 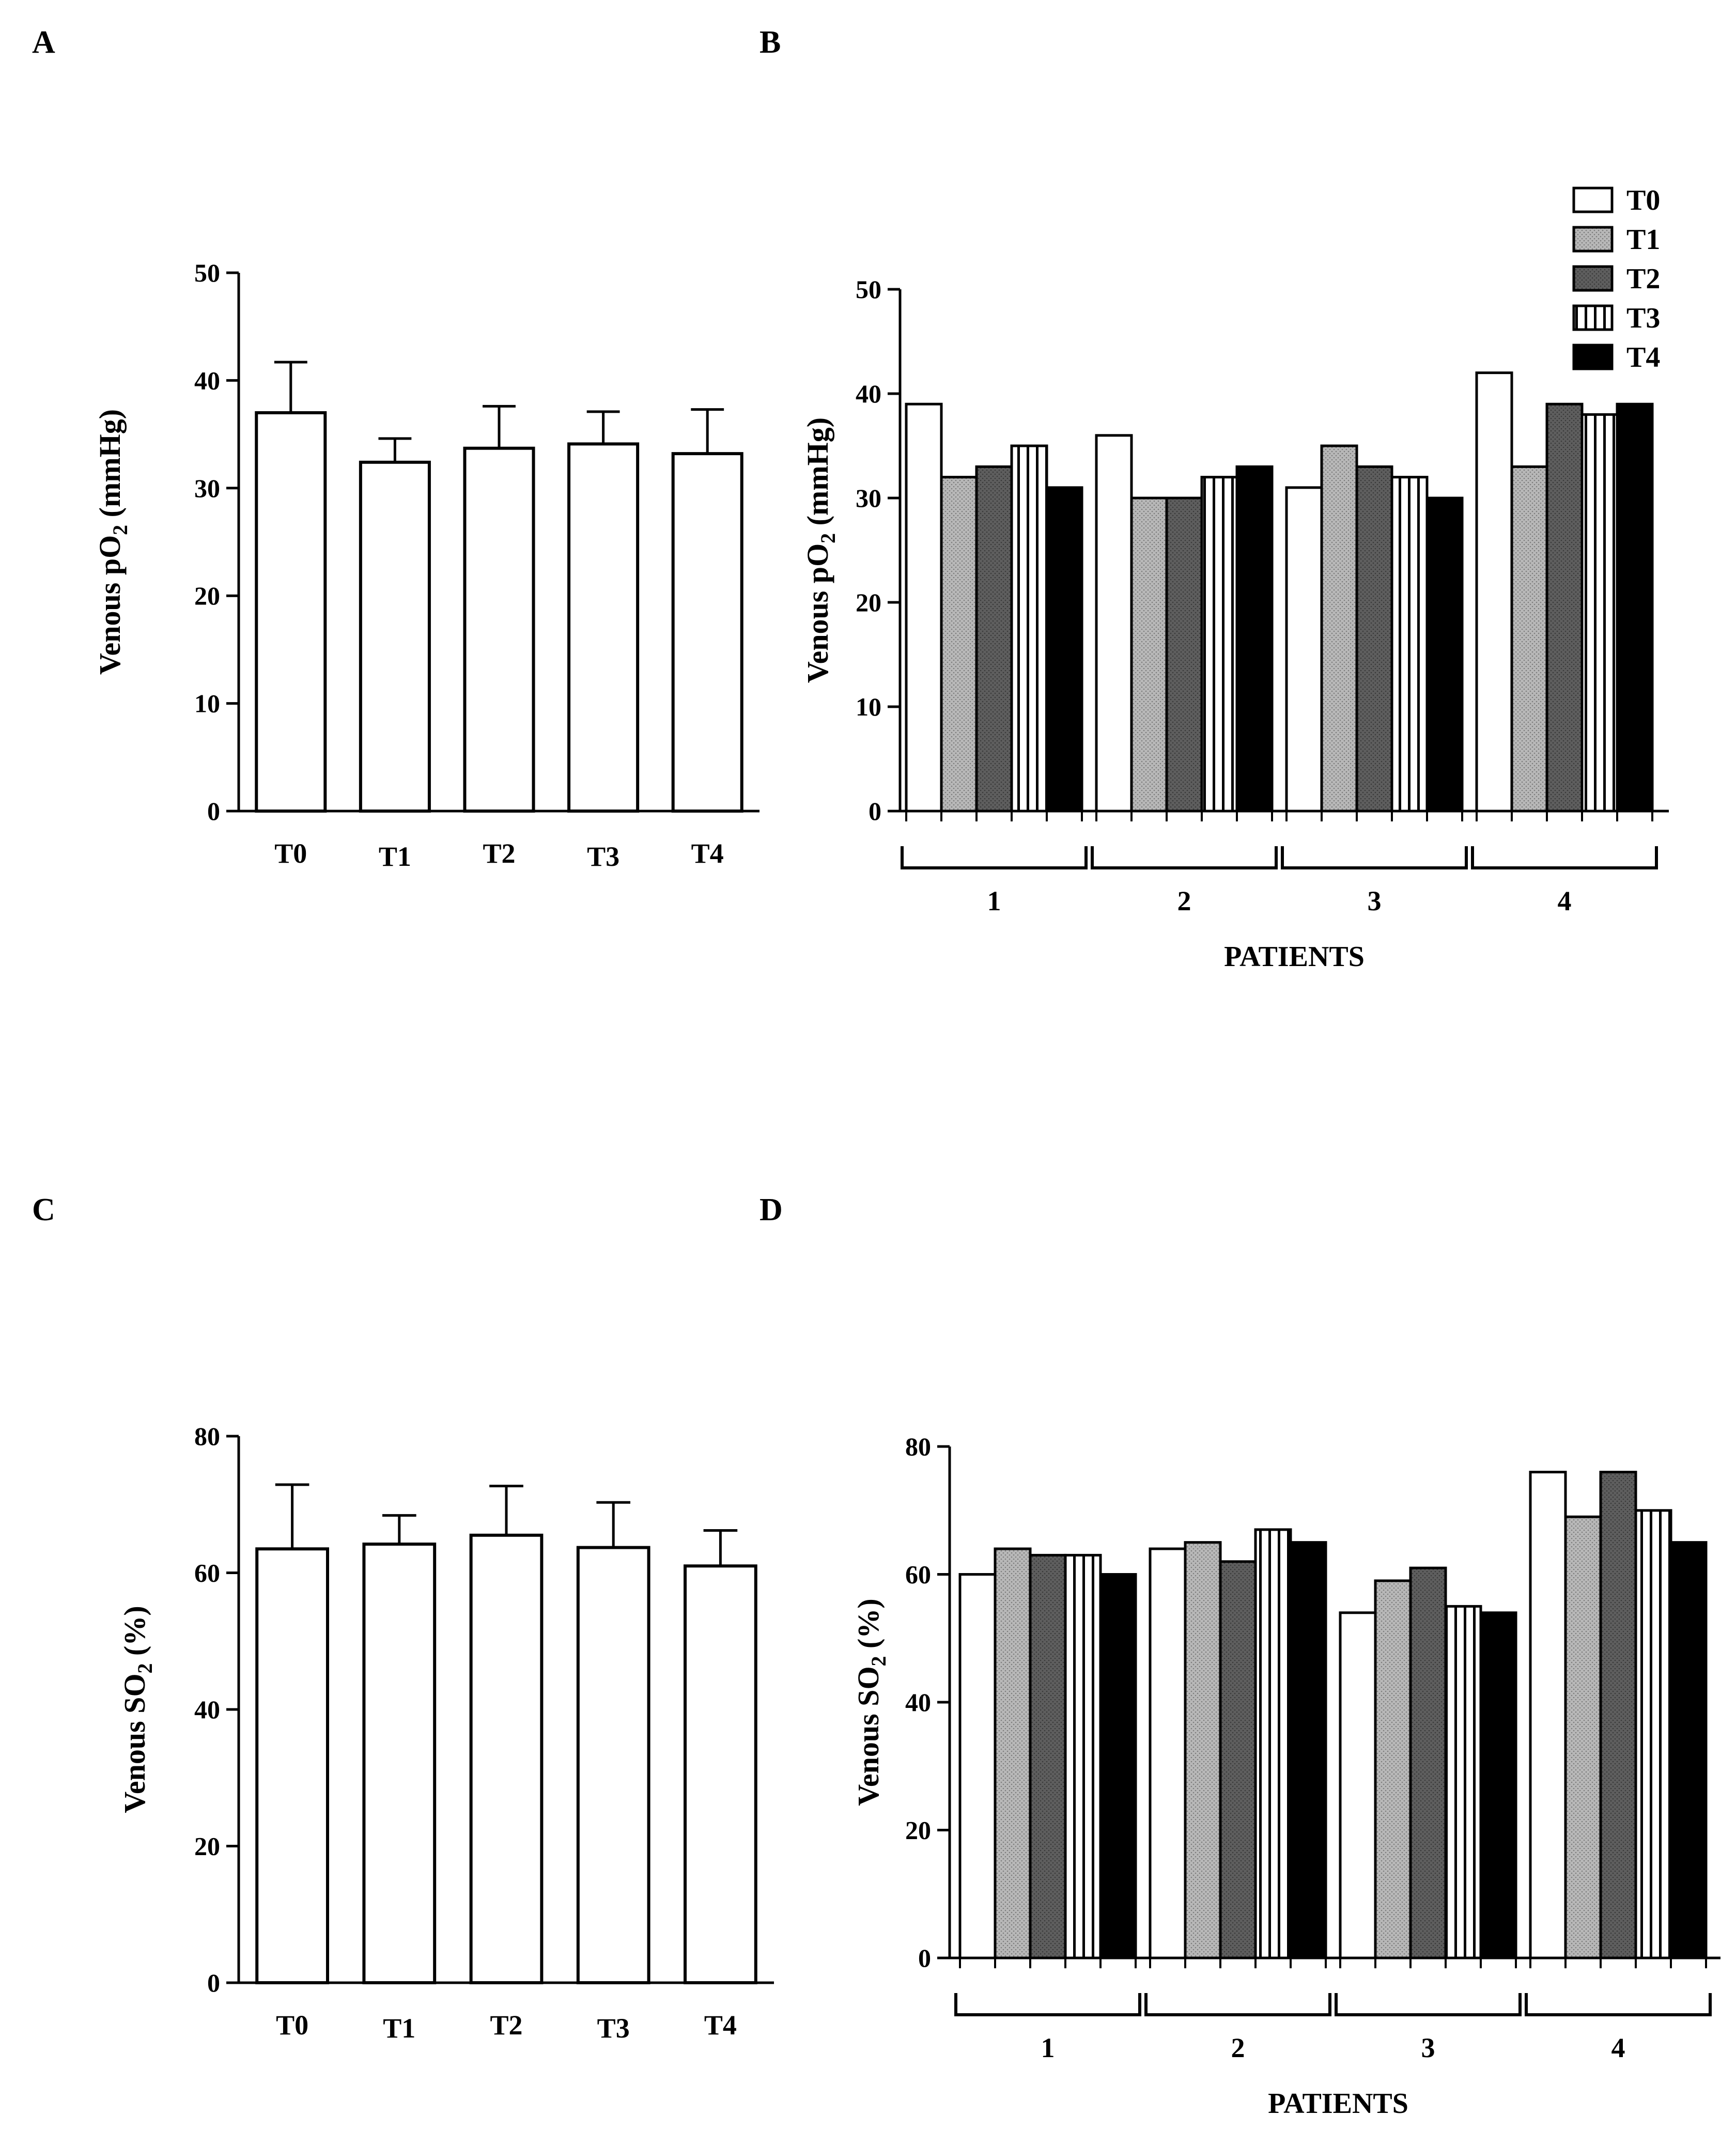 I want to click on y-axis-label: Venous pO2 (mmHg), so click(x=113, y=542).